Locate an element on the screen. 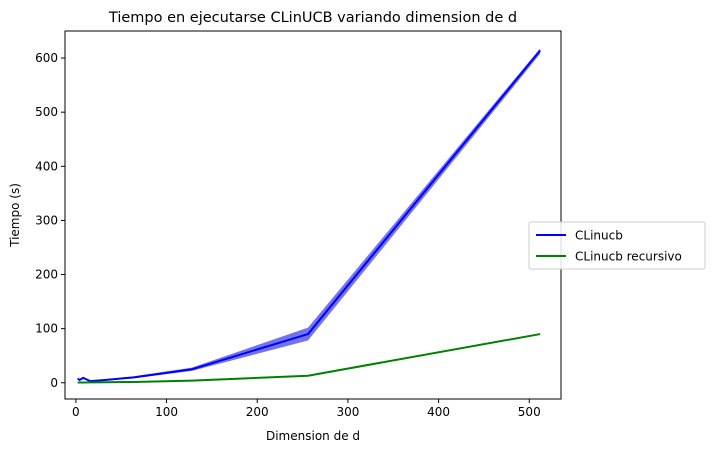 Image resolution: width=713 pixels, height=453 pixels. x-axis-label: Dimension de d is located at coordinates (313, 436).